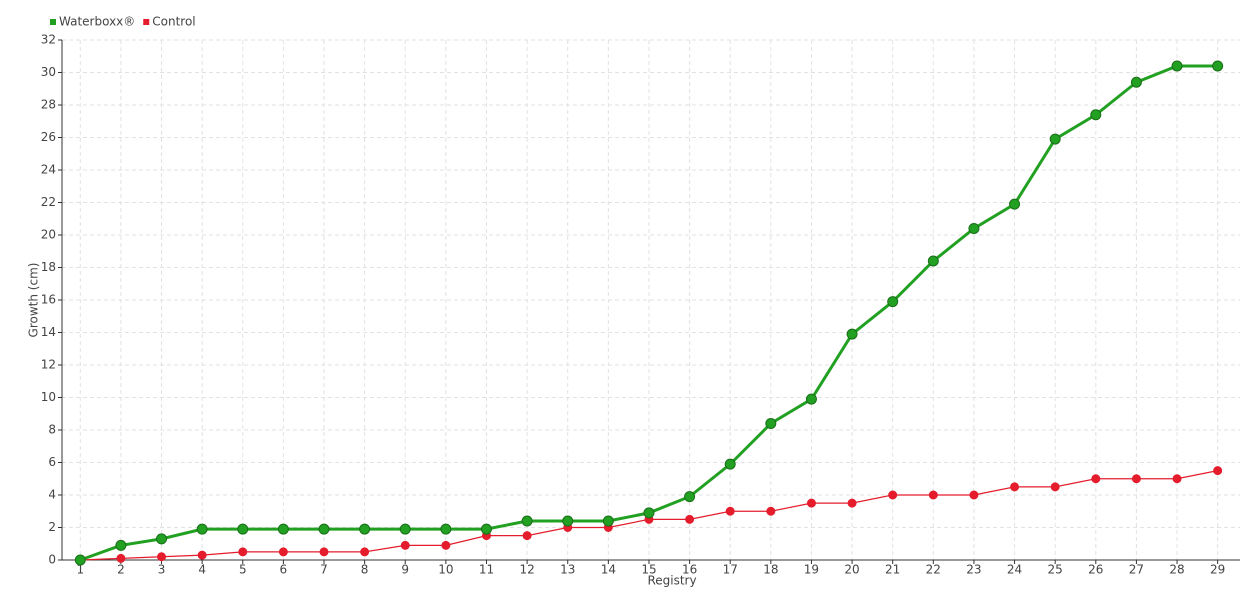 This screenshot has width=1260, height=600. I want to click on x-tick-label: 15, so click(648, 570).